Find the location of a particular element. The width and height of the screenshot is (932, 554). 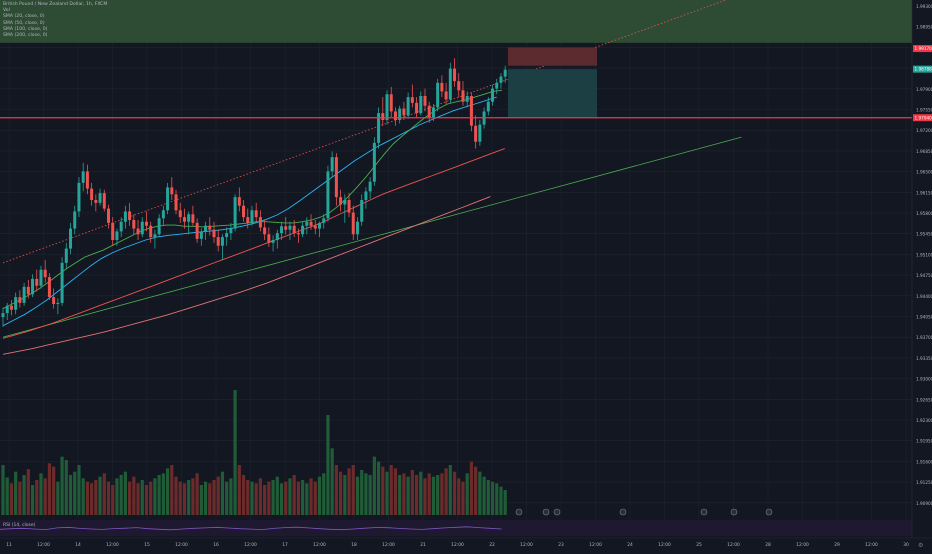

time-tick-label: 30 is located at coordinates (906, 545).